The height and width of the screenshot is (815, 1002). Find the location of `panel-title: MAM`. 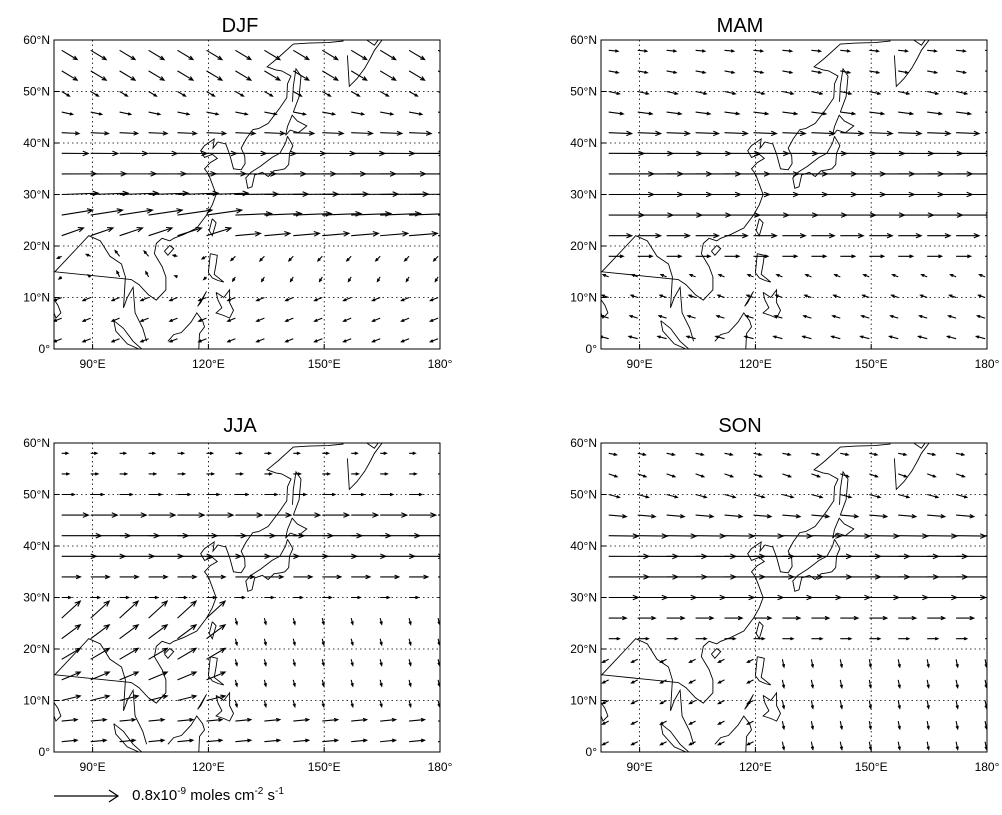

panel-title: MAM is located at coordinates (740, 26).